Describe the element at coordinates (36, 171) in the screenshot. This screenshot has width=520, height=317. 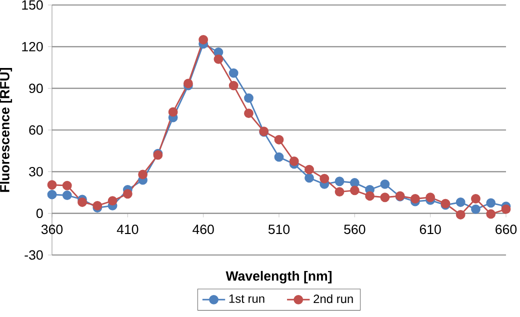
I see `y-tick-label: 30` at that location.